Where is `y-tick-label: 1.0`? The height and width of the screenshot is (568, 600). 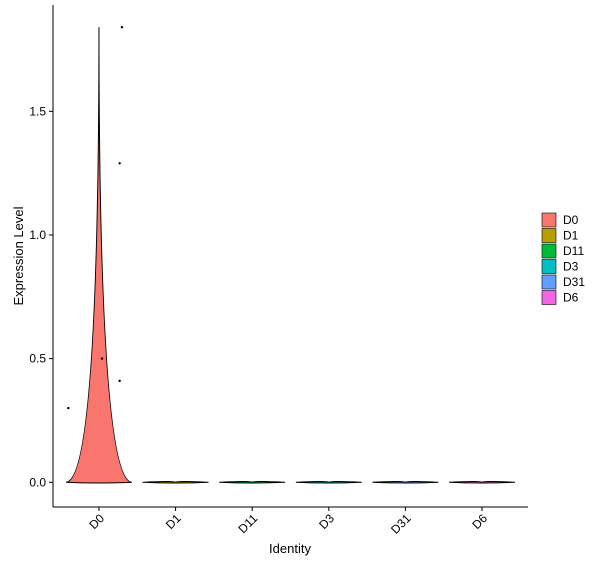
y-tick-label: 1.0 is located at coordinates (37, 235).